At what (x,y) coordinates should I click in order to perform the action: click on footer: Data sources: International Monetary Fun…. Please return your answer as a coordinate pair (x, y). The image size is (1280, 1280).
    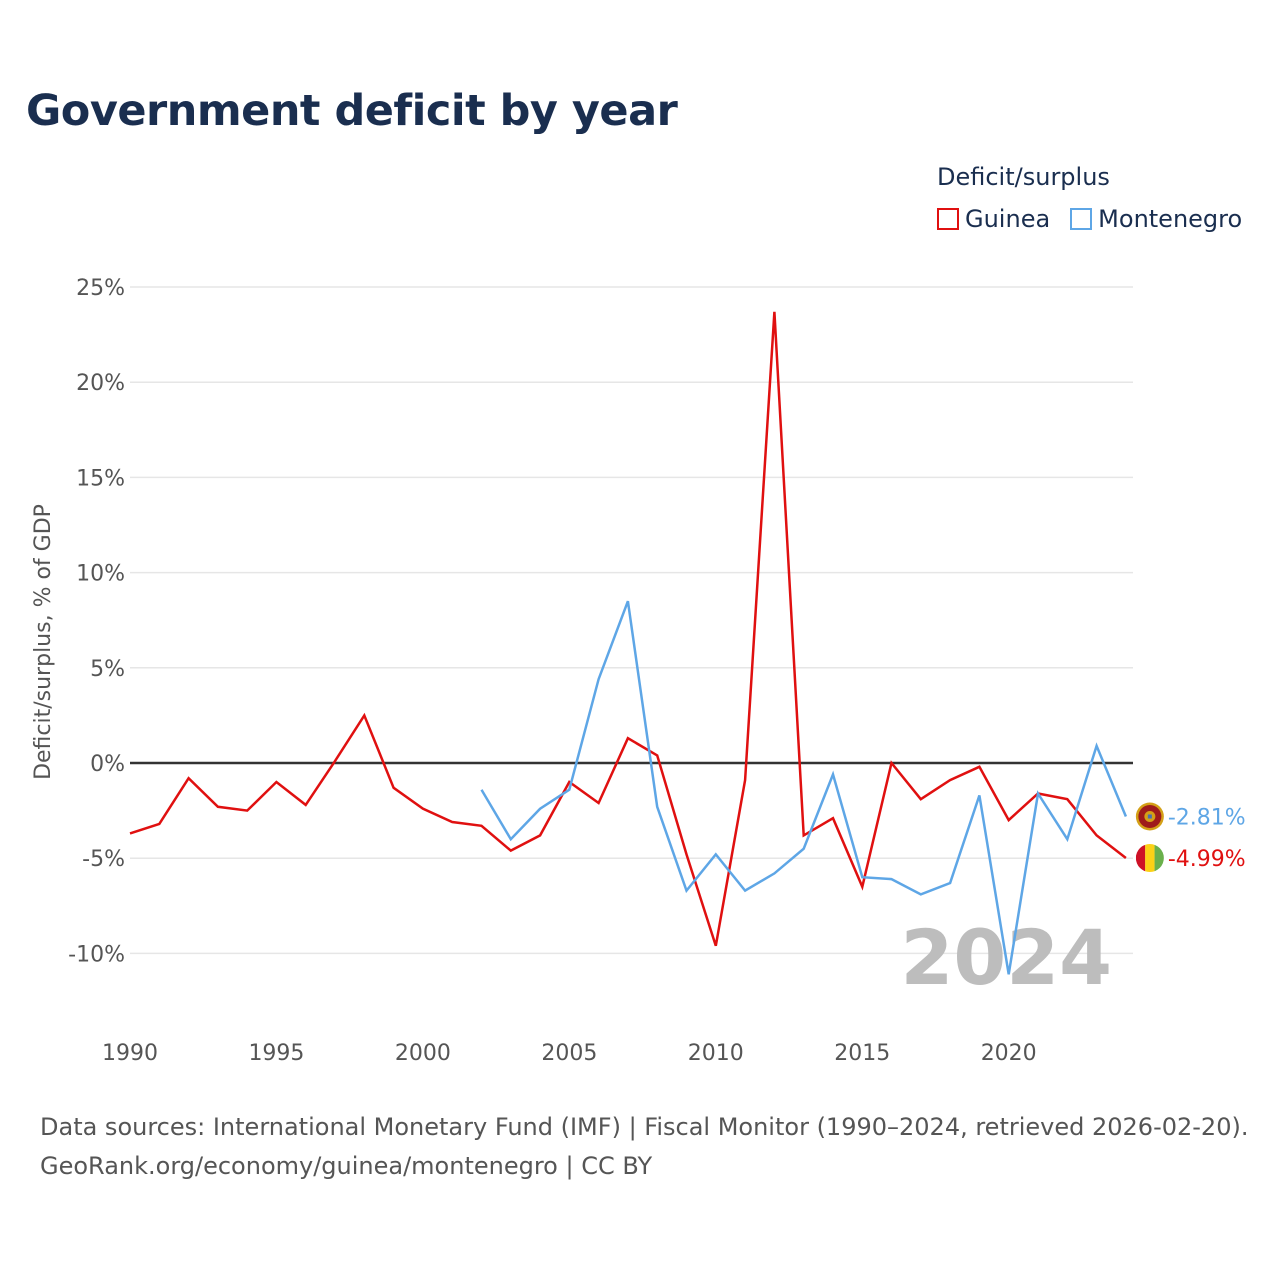
    Looking at the image, I should click on (644, 1147).